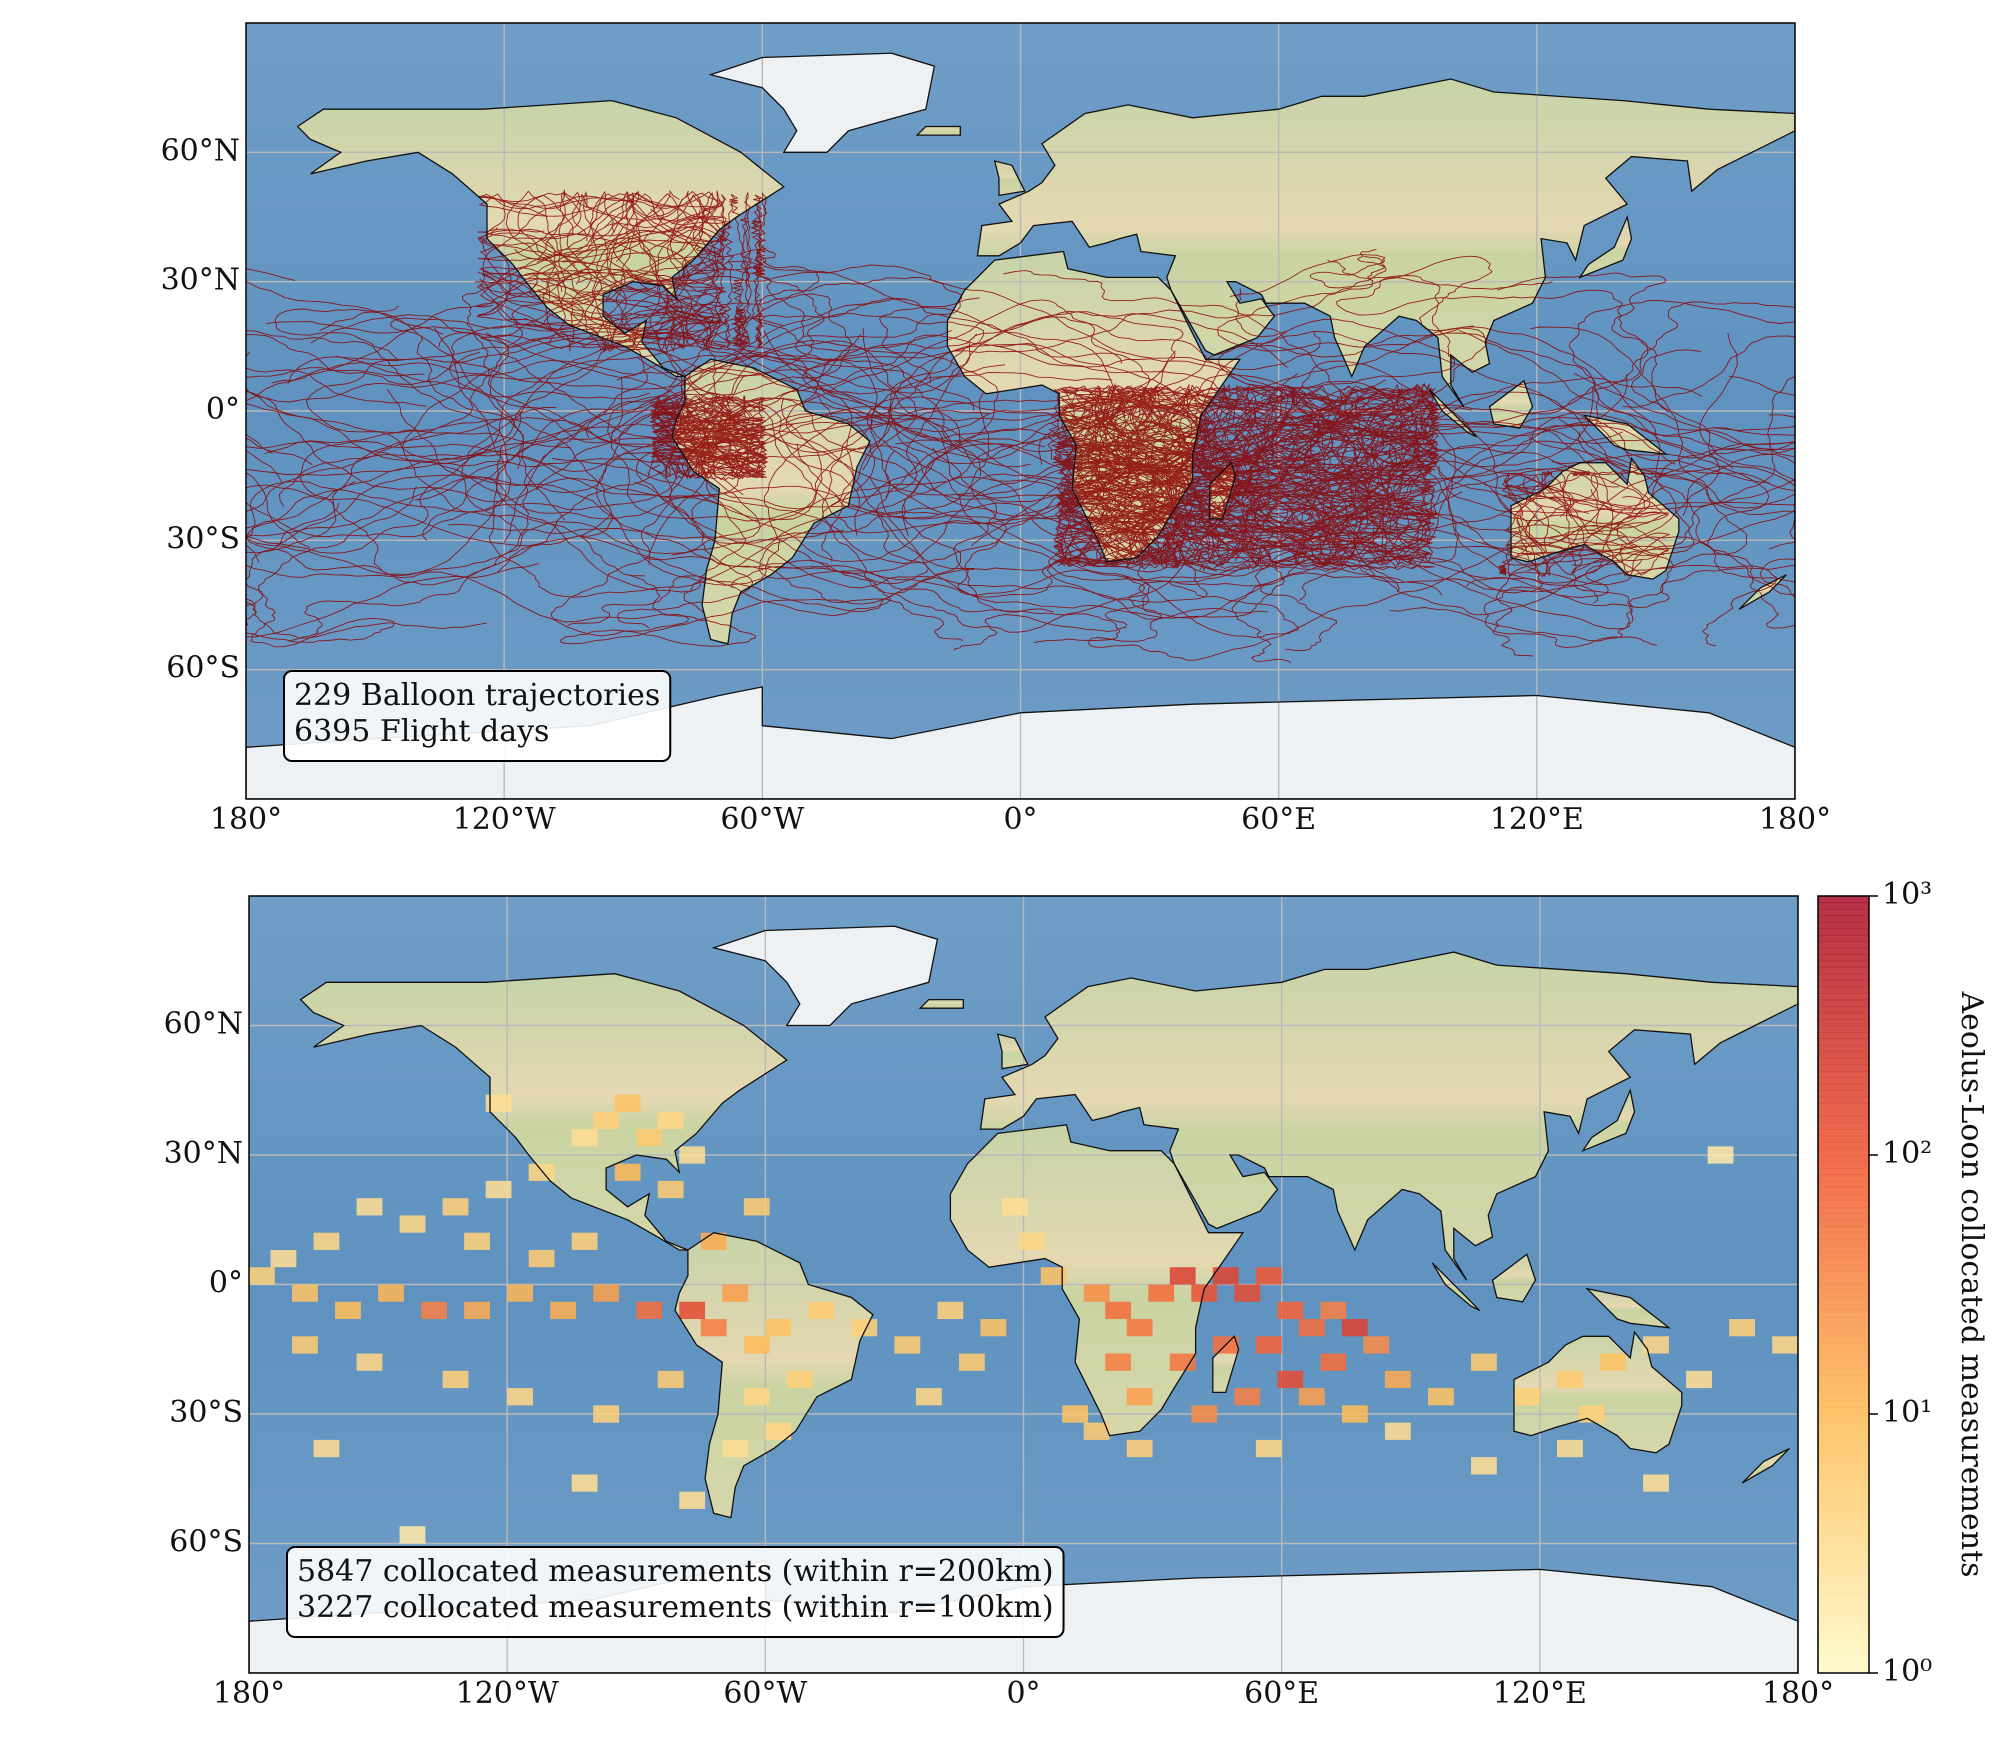 This screenshot has height=1739, width=1999. I want to click on y-tick-label: 0°, so click(226, 1283).